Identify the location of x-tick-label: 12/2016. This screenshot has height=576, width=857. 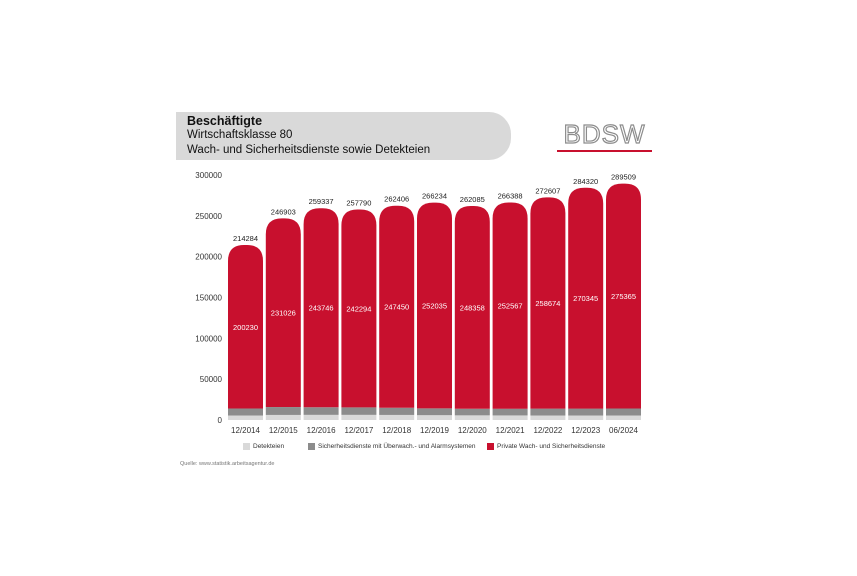
(321, 430).